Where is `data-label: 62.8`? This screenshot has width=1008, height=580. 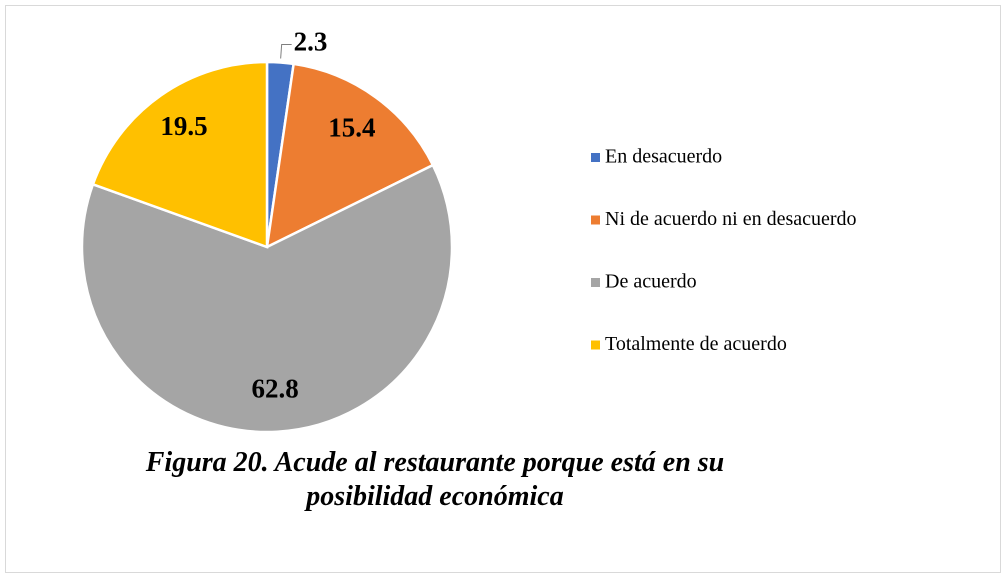
data-label: 62.8 is located at coordinates (275, 388).